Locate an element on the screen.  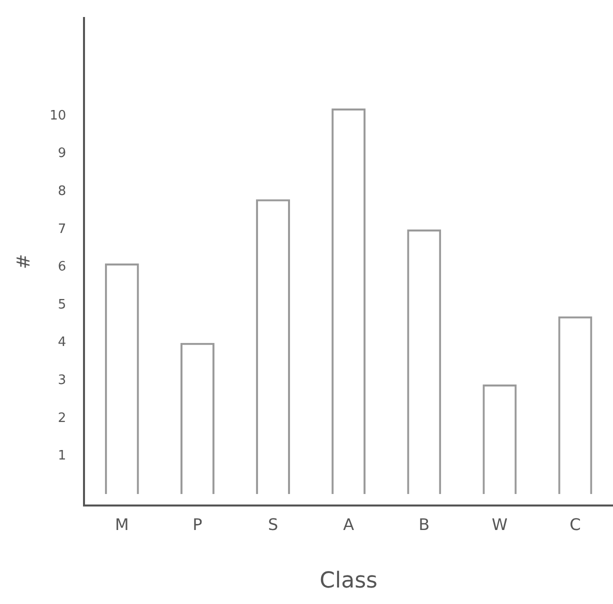
x-tick-label: B is located at coordinates (424, 524).